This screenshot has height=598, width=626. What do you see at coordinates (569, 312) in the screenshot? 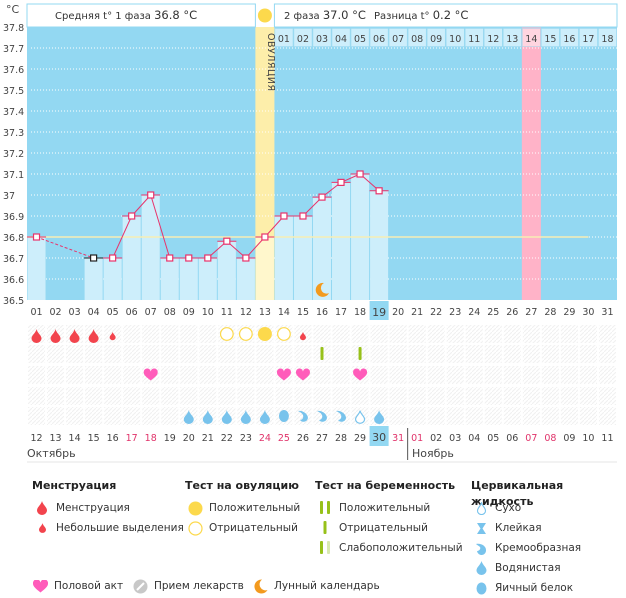
I see `cycle-day-label: 29` at bounding box center [569, 312].